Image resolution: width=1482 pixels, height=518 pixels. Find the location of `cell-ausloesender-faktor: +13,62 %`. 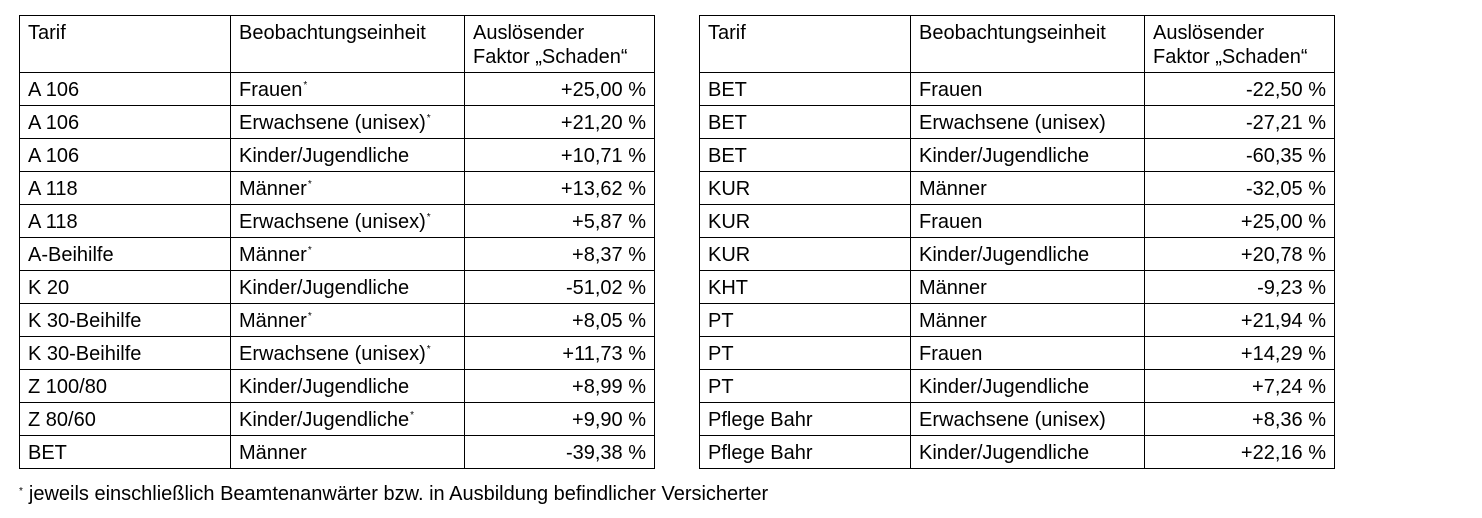

cell-ausloesender-faktor: +13,62 % is located at coordinates (559, 188).